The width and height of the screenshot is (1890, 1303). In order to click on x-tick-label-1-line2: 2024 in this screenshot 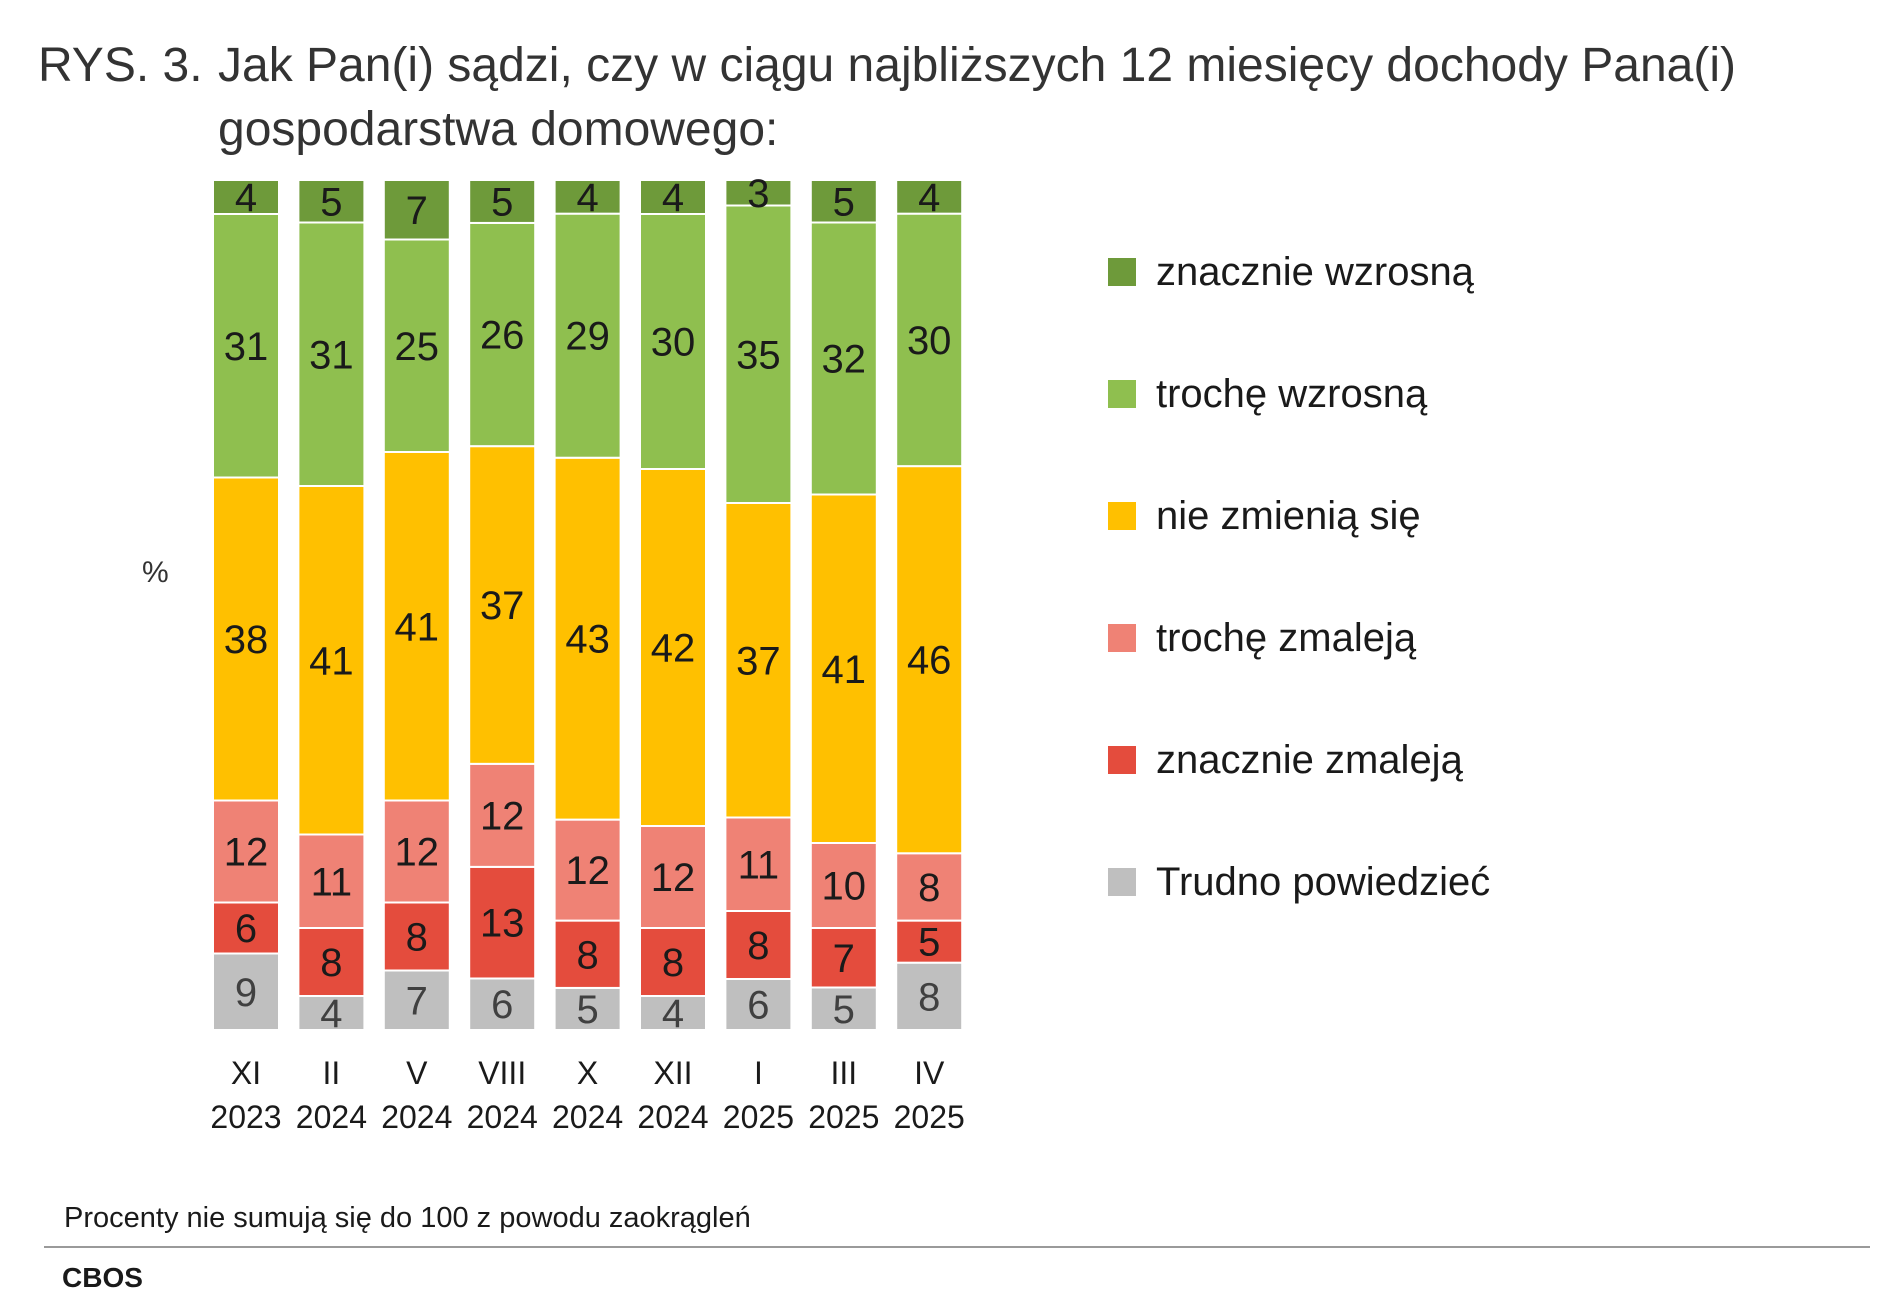, I will do `click(331, 1117)`.